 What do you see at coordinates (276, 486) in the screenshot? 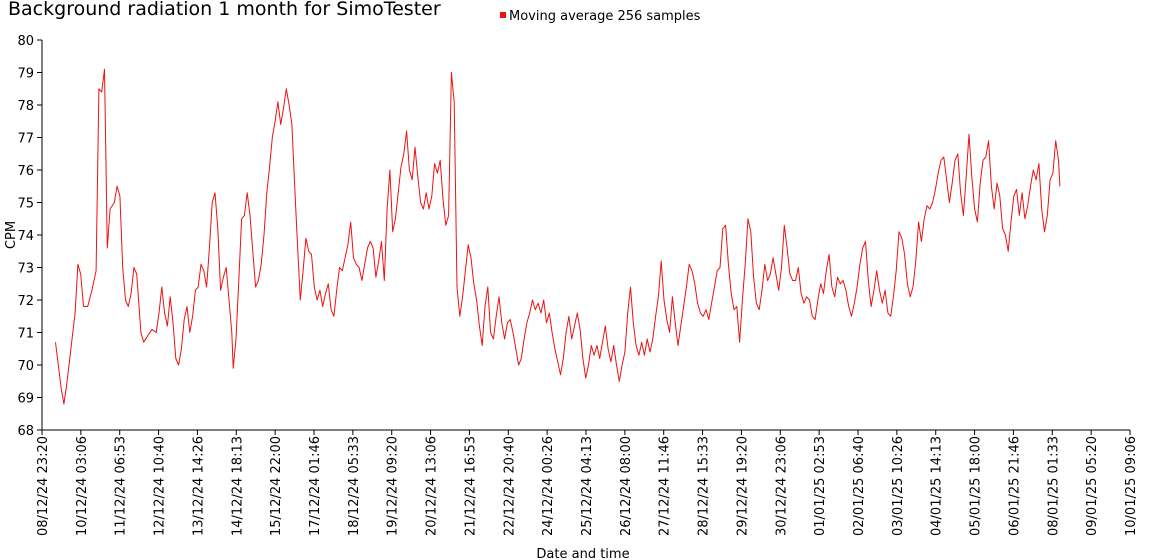
I see `x-tick-label: 15/12/24 22:00` at bounding box center [276, 486].